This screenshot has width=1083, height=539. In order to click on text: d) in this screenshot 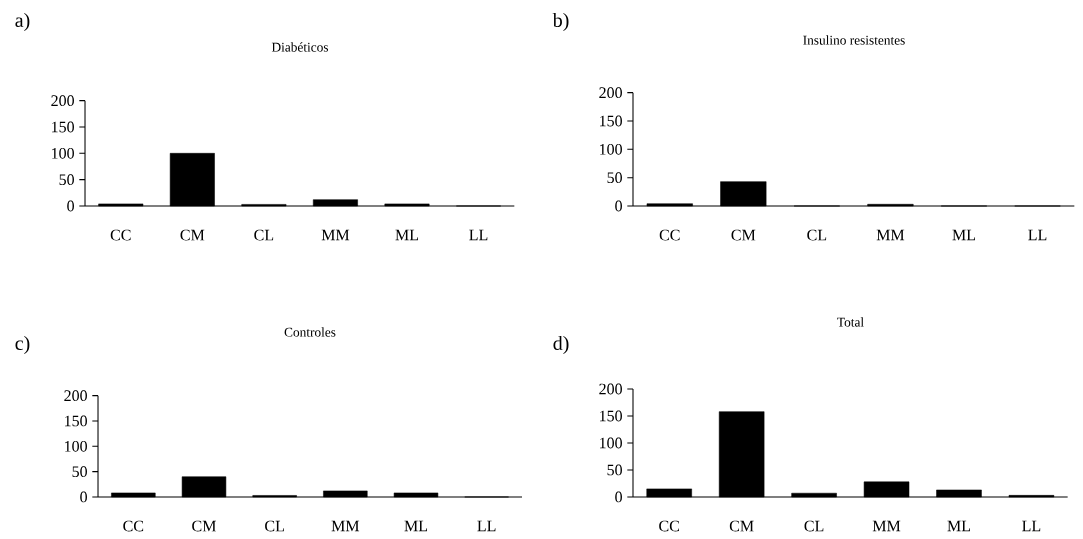, I will do `click(561, 345)`.